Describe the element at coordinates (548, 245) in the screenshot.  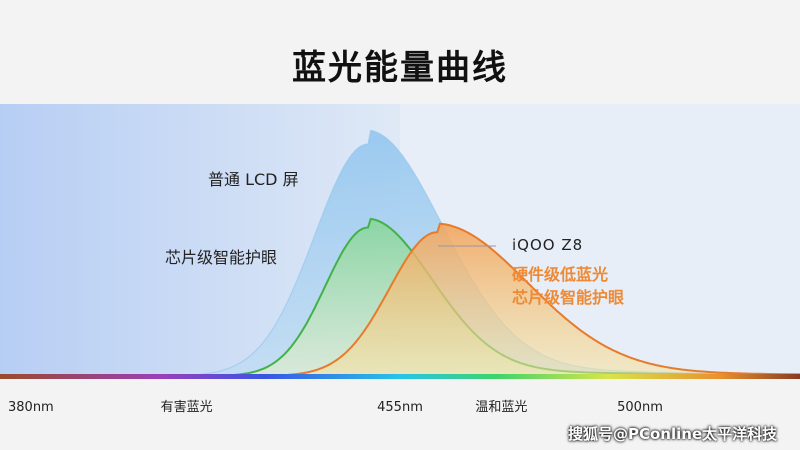
I see `iqoo-brand-label: iQOO Z8` at that location.